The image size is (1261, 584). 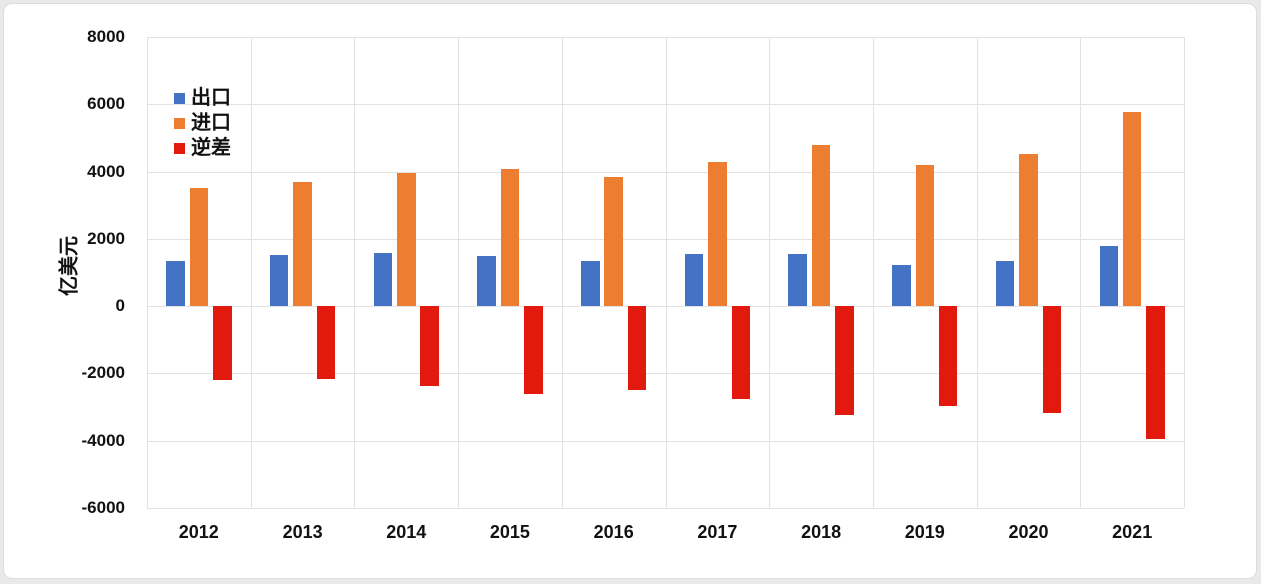 What do you see at coordinates (740, 352) in the screenshot?
I see `bar-deficit-2017` at bounding box center [740, 352].